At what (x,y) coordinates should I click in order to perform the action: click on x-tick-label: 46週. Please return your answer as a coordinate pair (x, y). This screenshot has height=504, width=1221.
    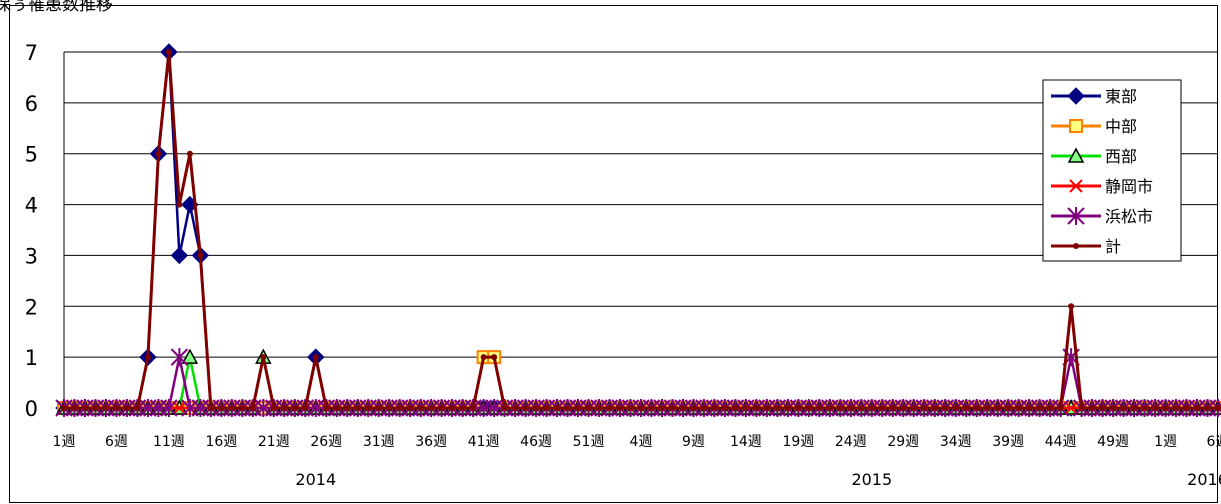
    Looking at the image, I should click on (536, 442).